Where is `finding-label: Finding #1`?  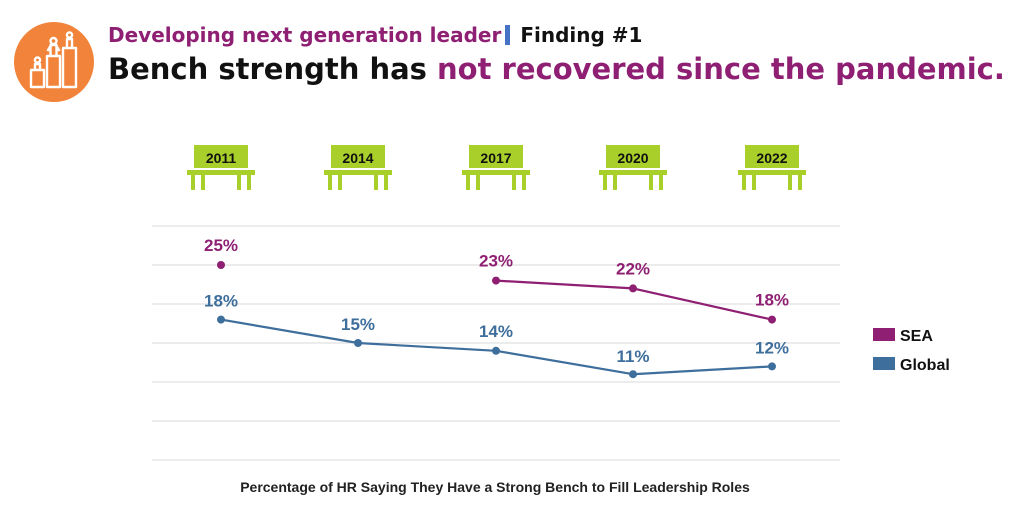
finding-label: Finding #1 is located at coordinates (581, 35).